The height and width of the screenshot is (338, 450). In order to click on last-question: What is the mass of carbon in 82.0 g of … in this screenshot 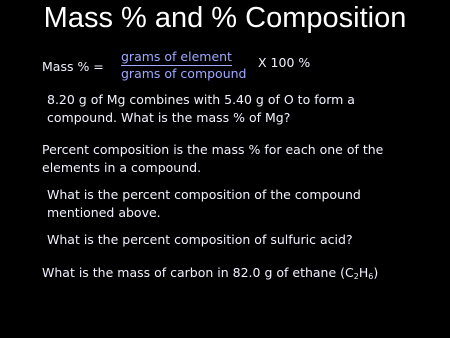, I will do `click(210, 275)`.